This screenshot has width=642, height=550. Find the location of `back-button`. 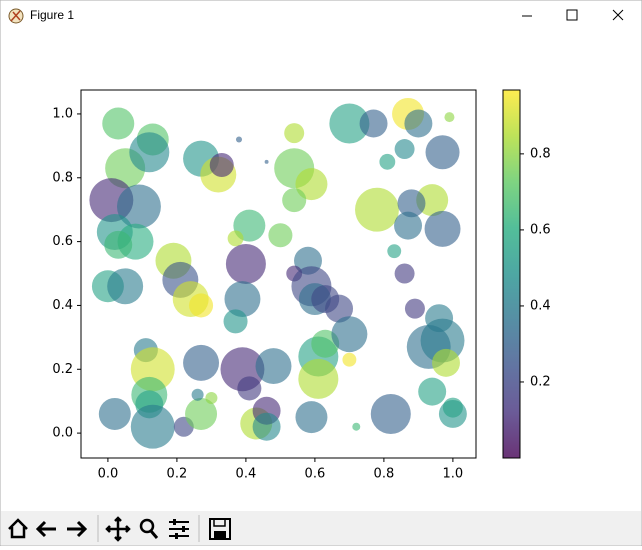

back-button is located at coordinates (45, 529).